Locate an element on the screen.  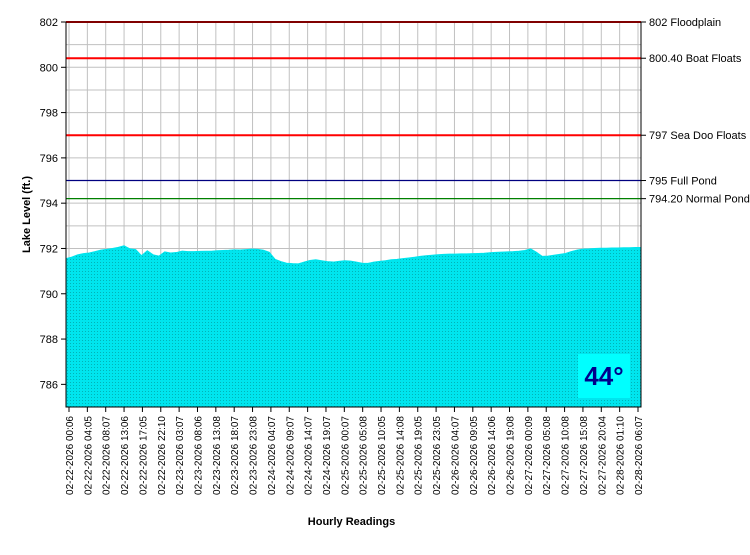
x-tick-label: 02-24-2026 19:07 is located at coordinates (327, 455).